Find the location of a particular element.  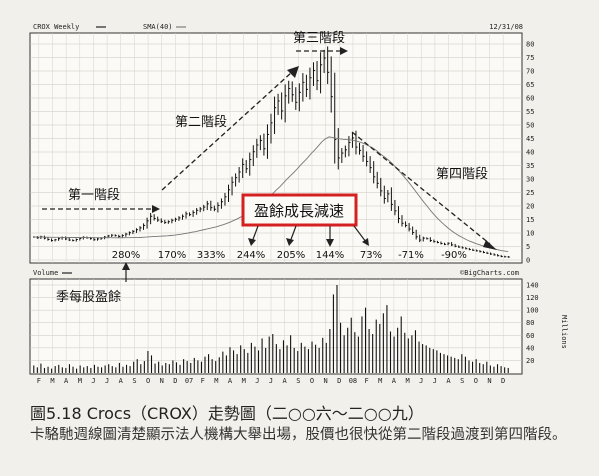

stage3-label: 第三階段 is located at coordinates (319, 38).